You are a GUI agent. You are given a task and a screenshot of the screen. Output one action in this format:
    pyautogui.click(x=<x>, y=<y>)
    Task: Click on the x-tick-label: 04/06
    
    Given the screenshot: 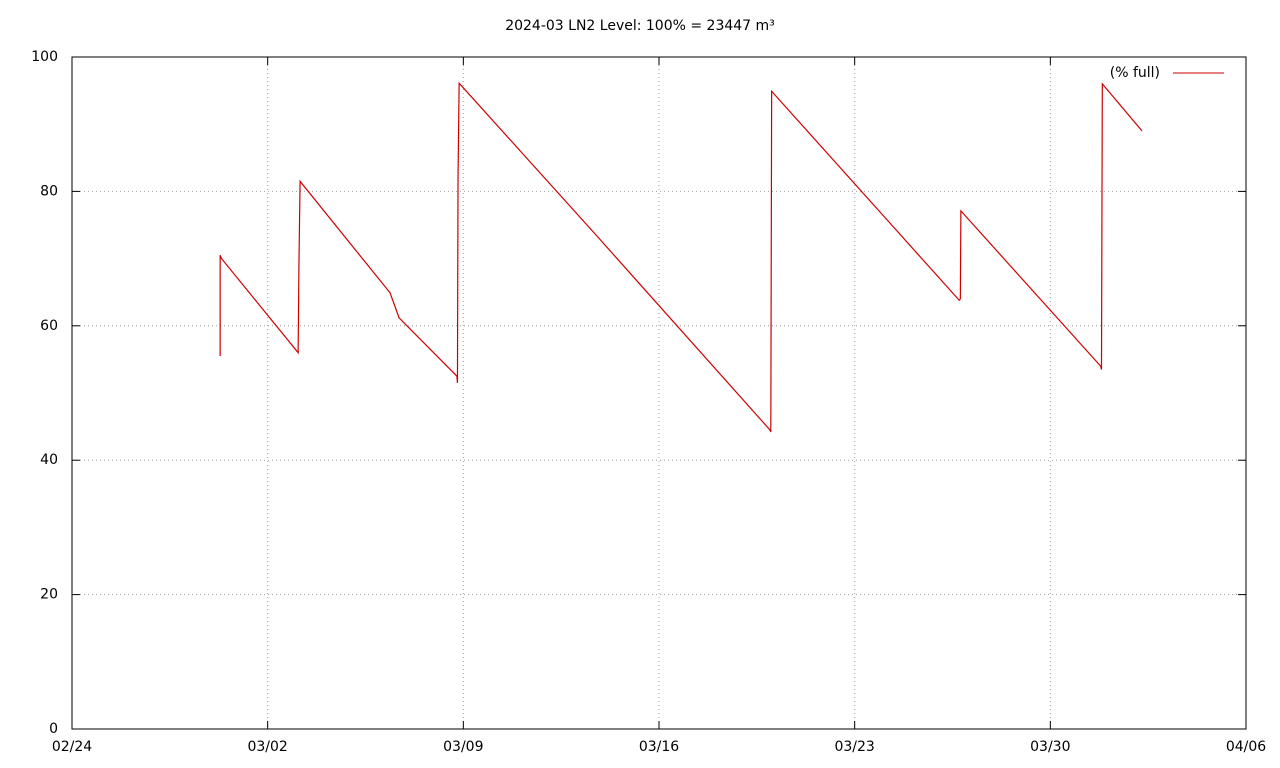 What is the action you would take?
    pyautogui.click(x=1246, y=747)
    